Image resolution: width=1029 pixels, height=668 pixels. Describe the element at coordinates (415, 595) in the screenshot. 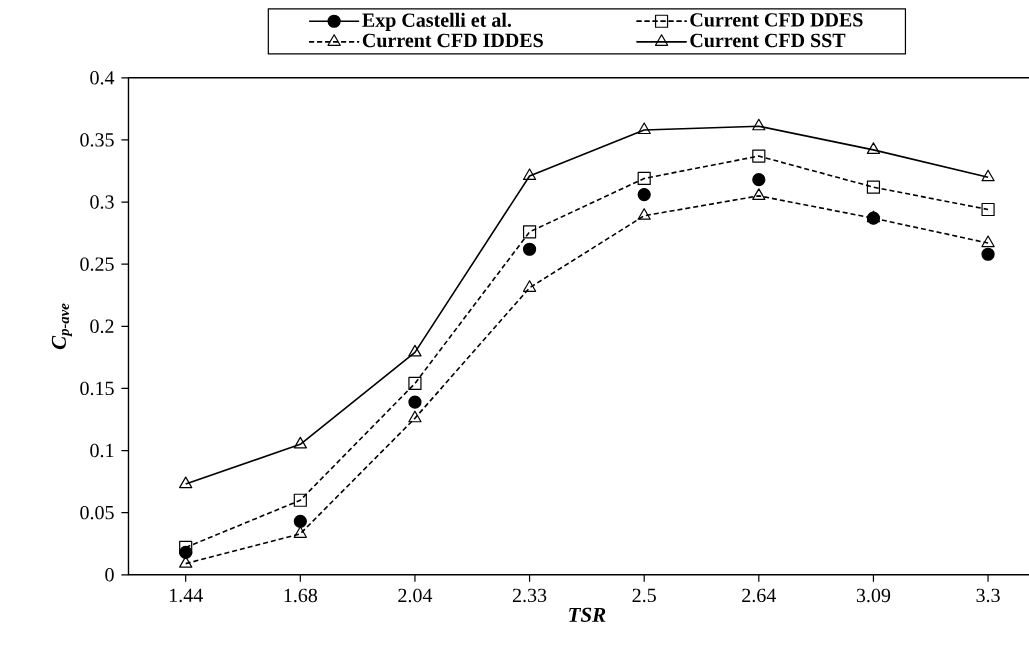

I see `x-tick-label: 2.04` at that location.